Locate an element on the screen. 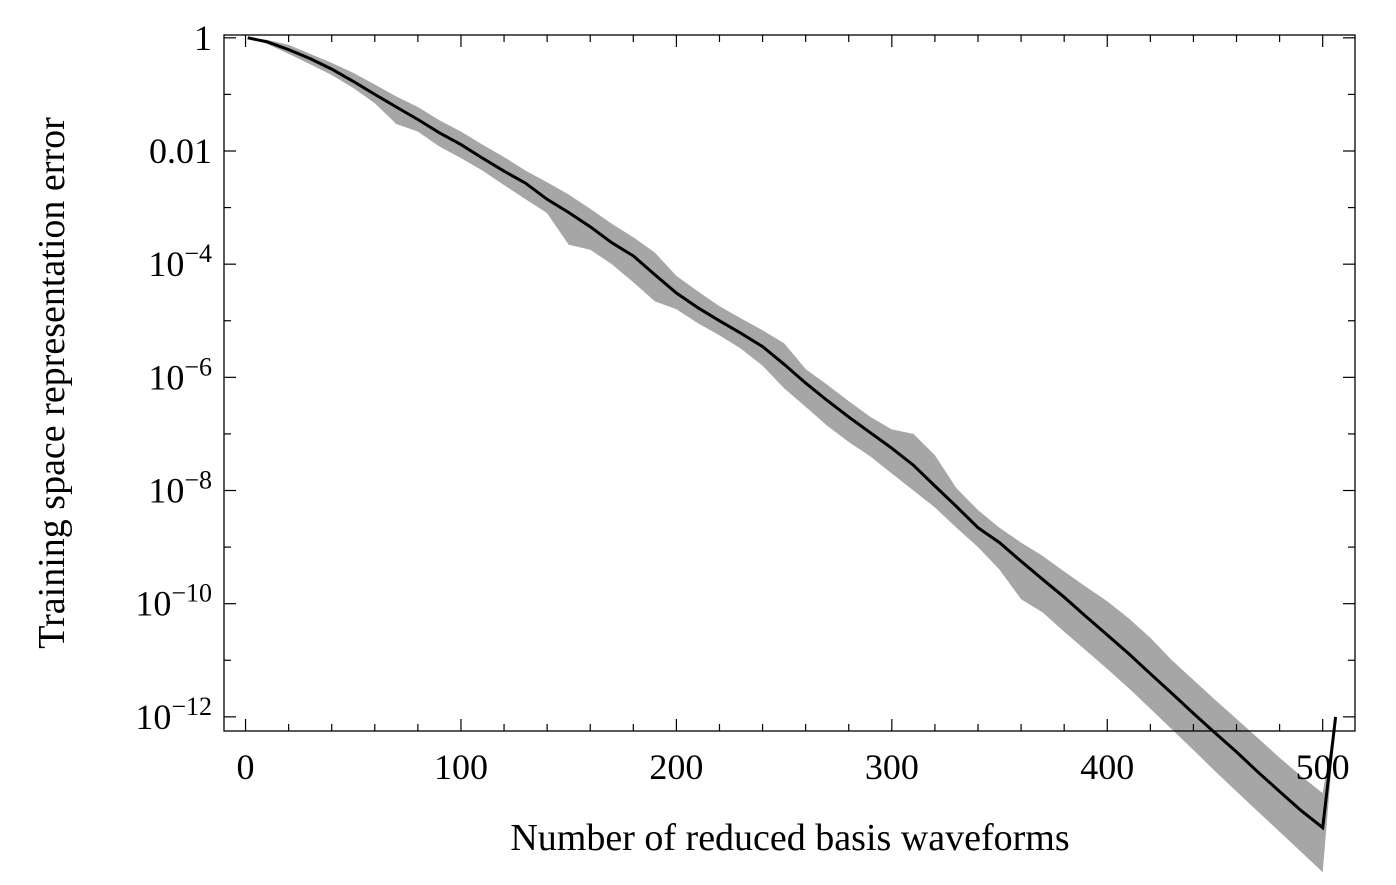 Image resolution: width=1396 pixels, height=885 pixels. y-tick-label: 10⁻¹² is located at coordinates (173, 714).